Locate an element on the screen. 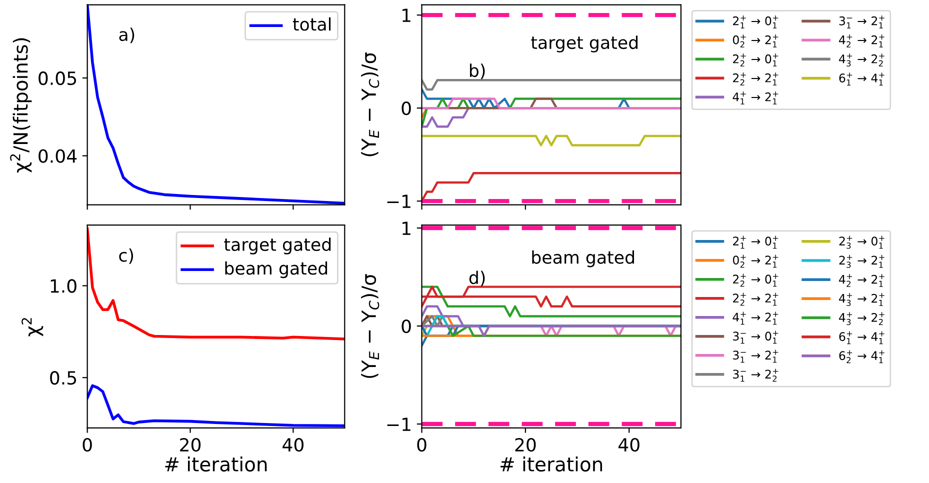  annotation: beam gated is located at coordinates (583, 259).